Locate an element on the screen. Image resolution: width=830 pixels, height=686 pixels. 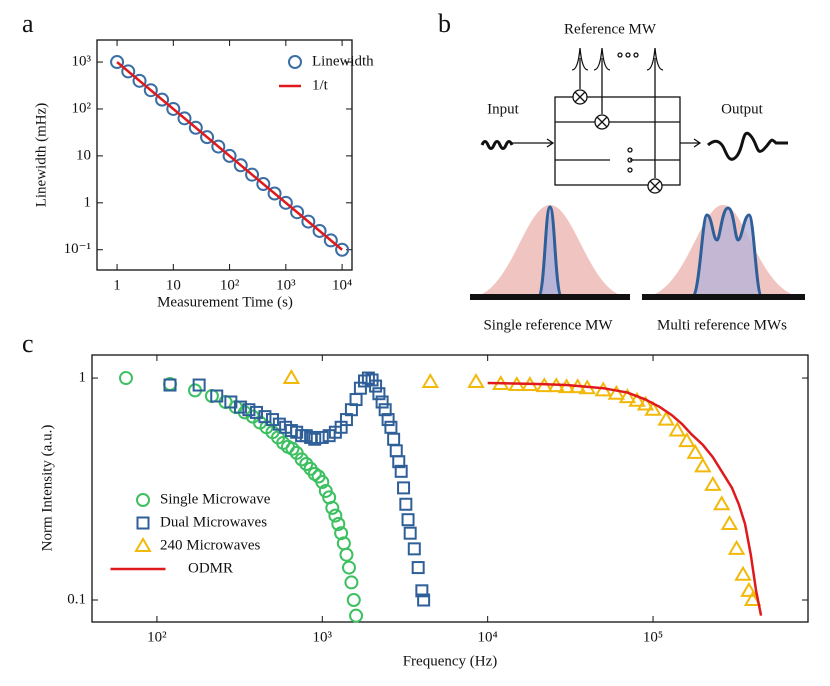
x-axis-label: Frequency (Hz) is located at coordinates (450, 661).